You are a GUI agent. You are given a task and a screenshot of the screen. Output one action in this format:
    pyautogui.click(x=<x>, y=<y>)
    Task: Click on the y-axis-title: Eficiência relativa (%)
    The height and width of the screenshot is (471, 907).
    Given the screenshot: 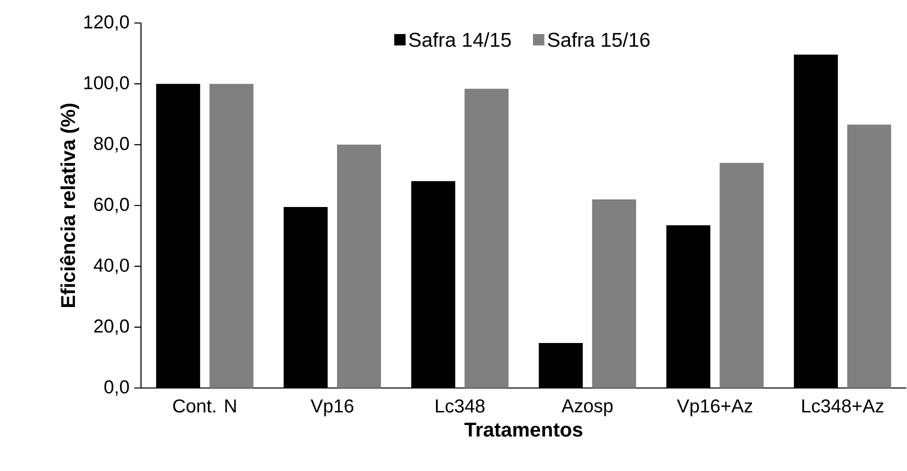 What is the action you would take?
    pyautogui.click(x=70, y=205)
    